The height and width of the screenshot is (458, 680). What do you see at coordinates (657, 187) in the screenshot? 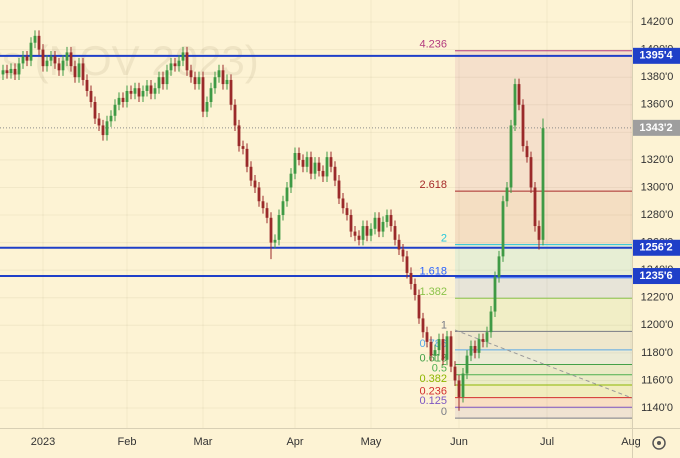
I see `y-tick-label: 1300'0` at bounding box center [657, 187].